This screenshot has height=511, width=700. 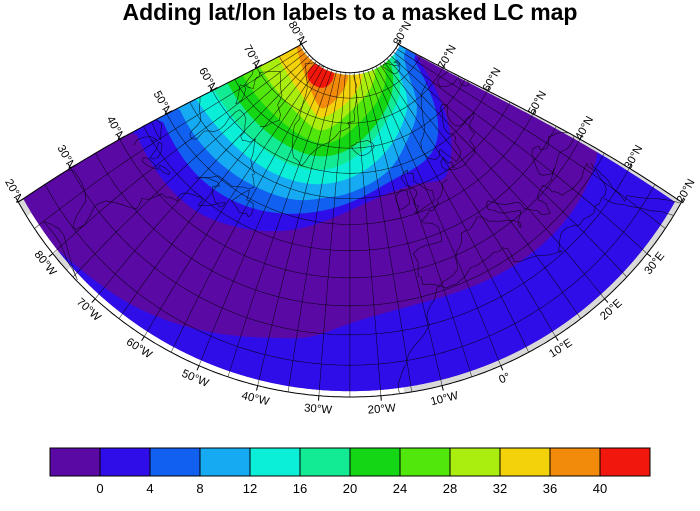 I want to click on svg-text: 30°W, so click(x=318, y=409).